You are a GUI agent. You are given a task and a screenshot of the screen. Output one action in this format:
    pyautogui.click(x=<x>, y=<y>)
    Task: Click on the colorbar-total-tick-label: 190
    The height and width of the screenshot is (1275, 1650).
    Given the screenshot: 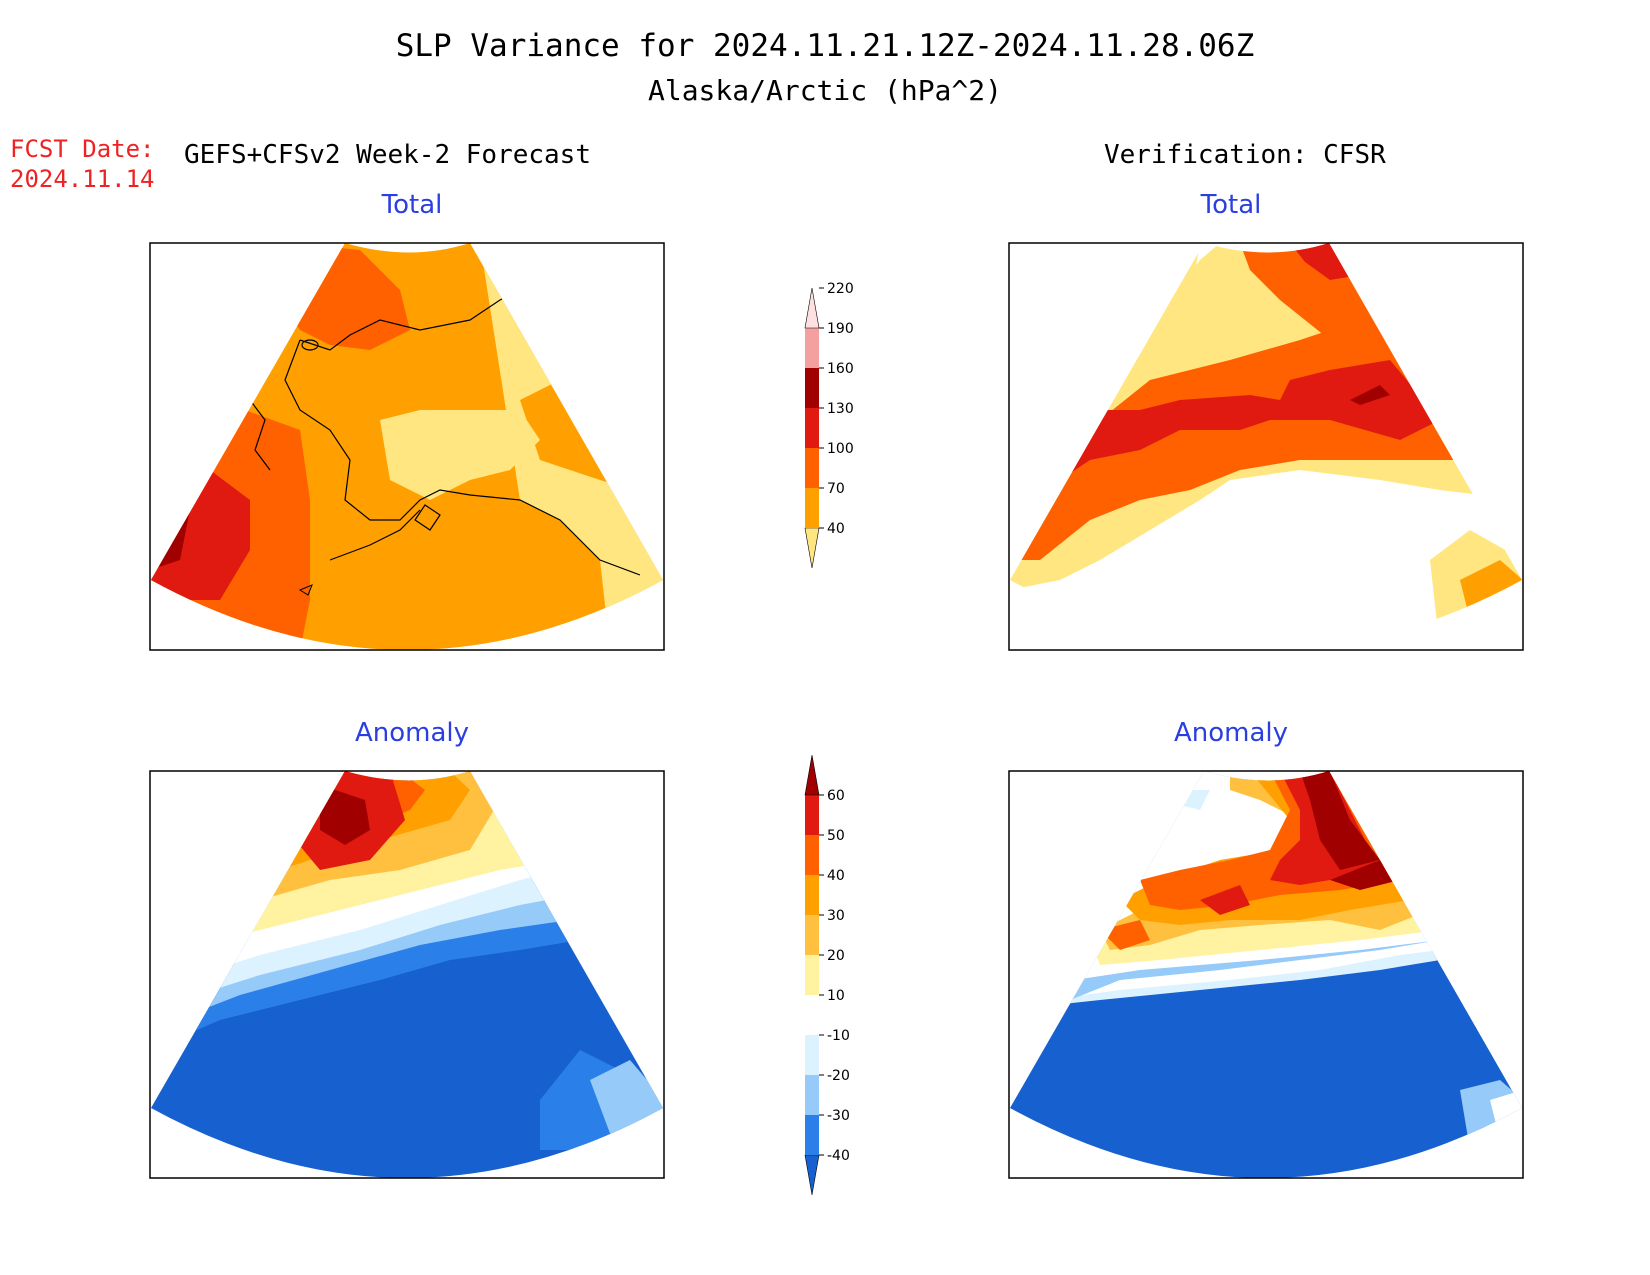 What is the action you would take?
    pyautogui.click(x=840, y=329)
    